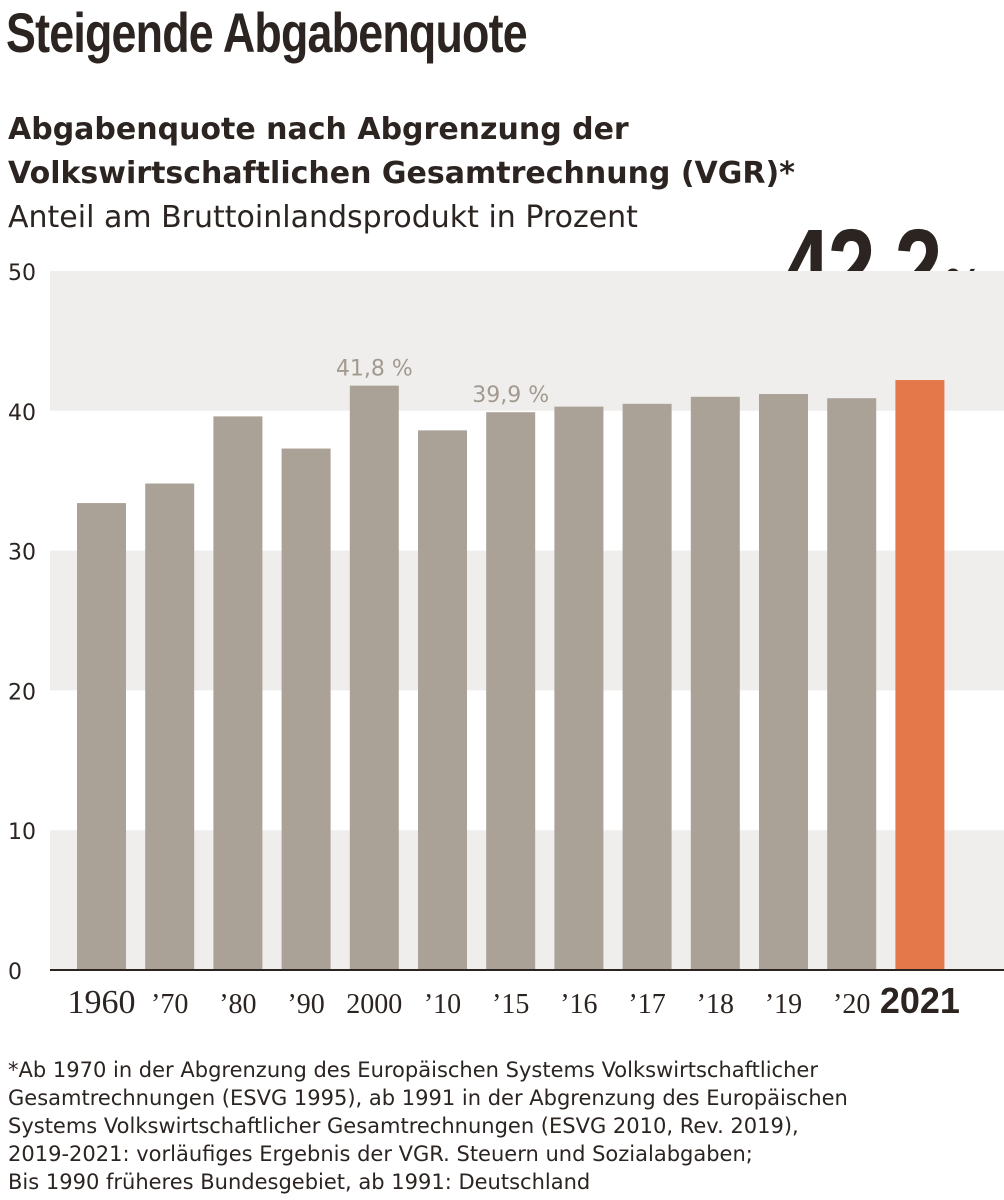  Describe the element at coordinates (374, 1004) in the screenshot. I see `x-tick-label: 2000` at that location.